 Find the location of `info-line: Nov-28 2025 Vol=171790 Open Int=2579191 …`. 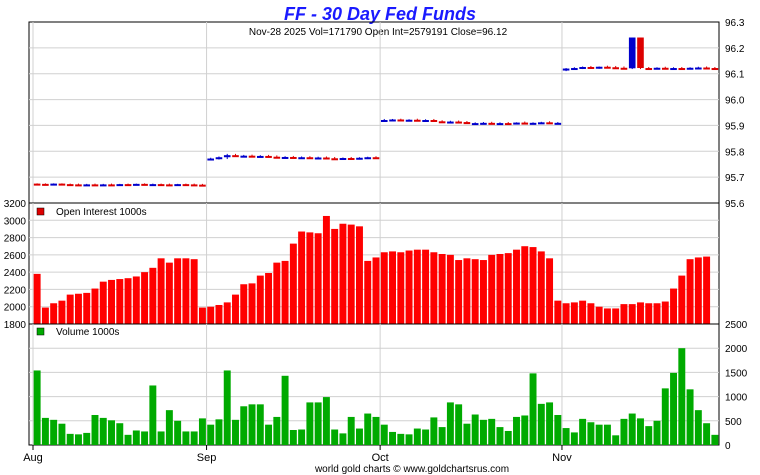

info-line: Nov-28 2025 Vol=171790 Open Int=2579191 … is located at coordinates (378, 32).